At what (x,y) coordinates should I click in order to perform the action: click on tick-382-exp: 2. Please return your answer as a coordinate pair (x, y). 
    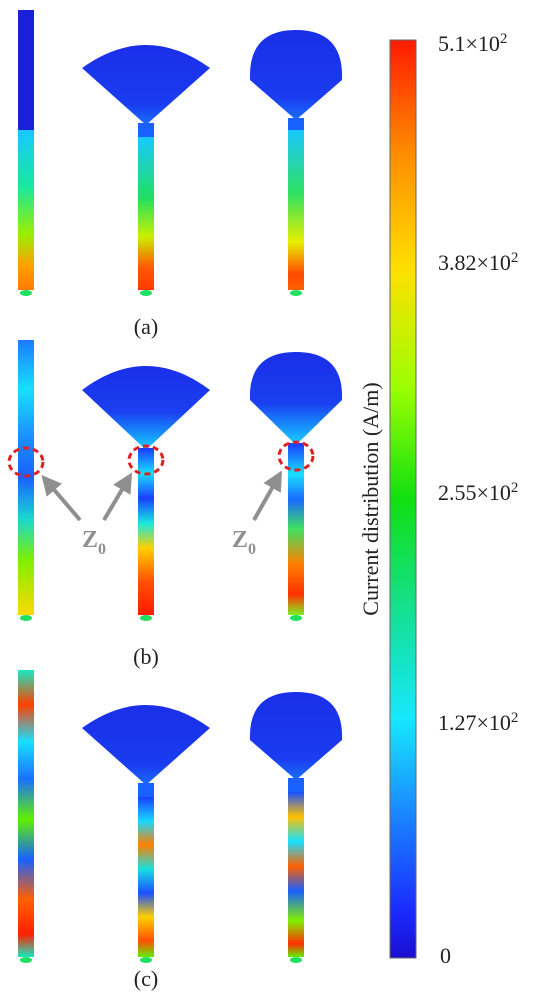
    Looking at the image, I should click on (515, 258).